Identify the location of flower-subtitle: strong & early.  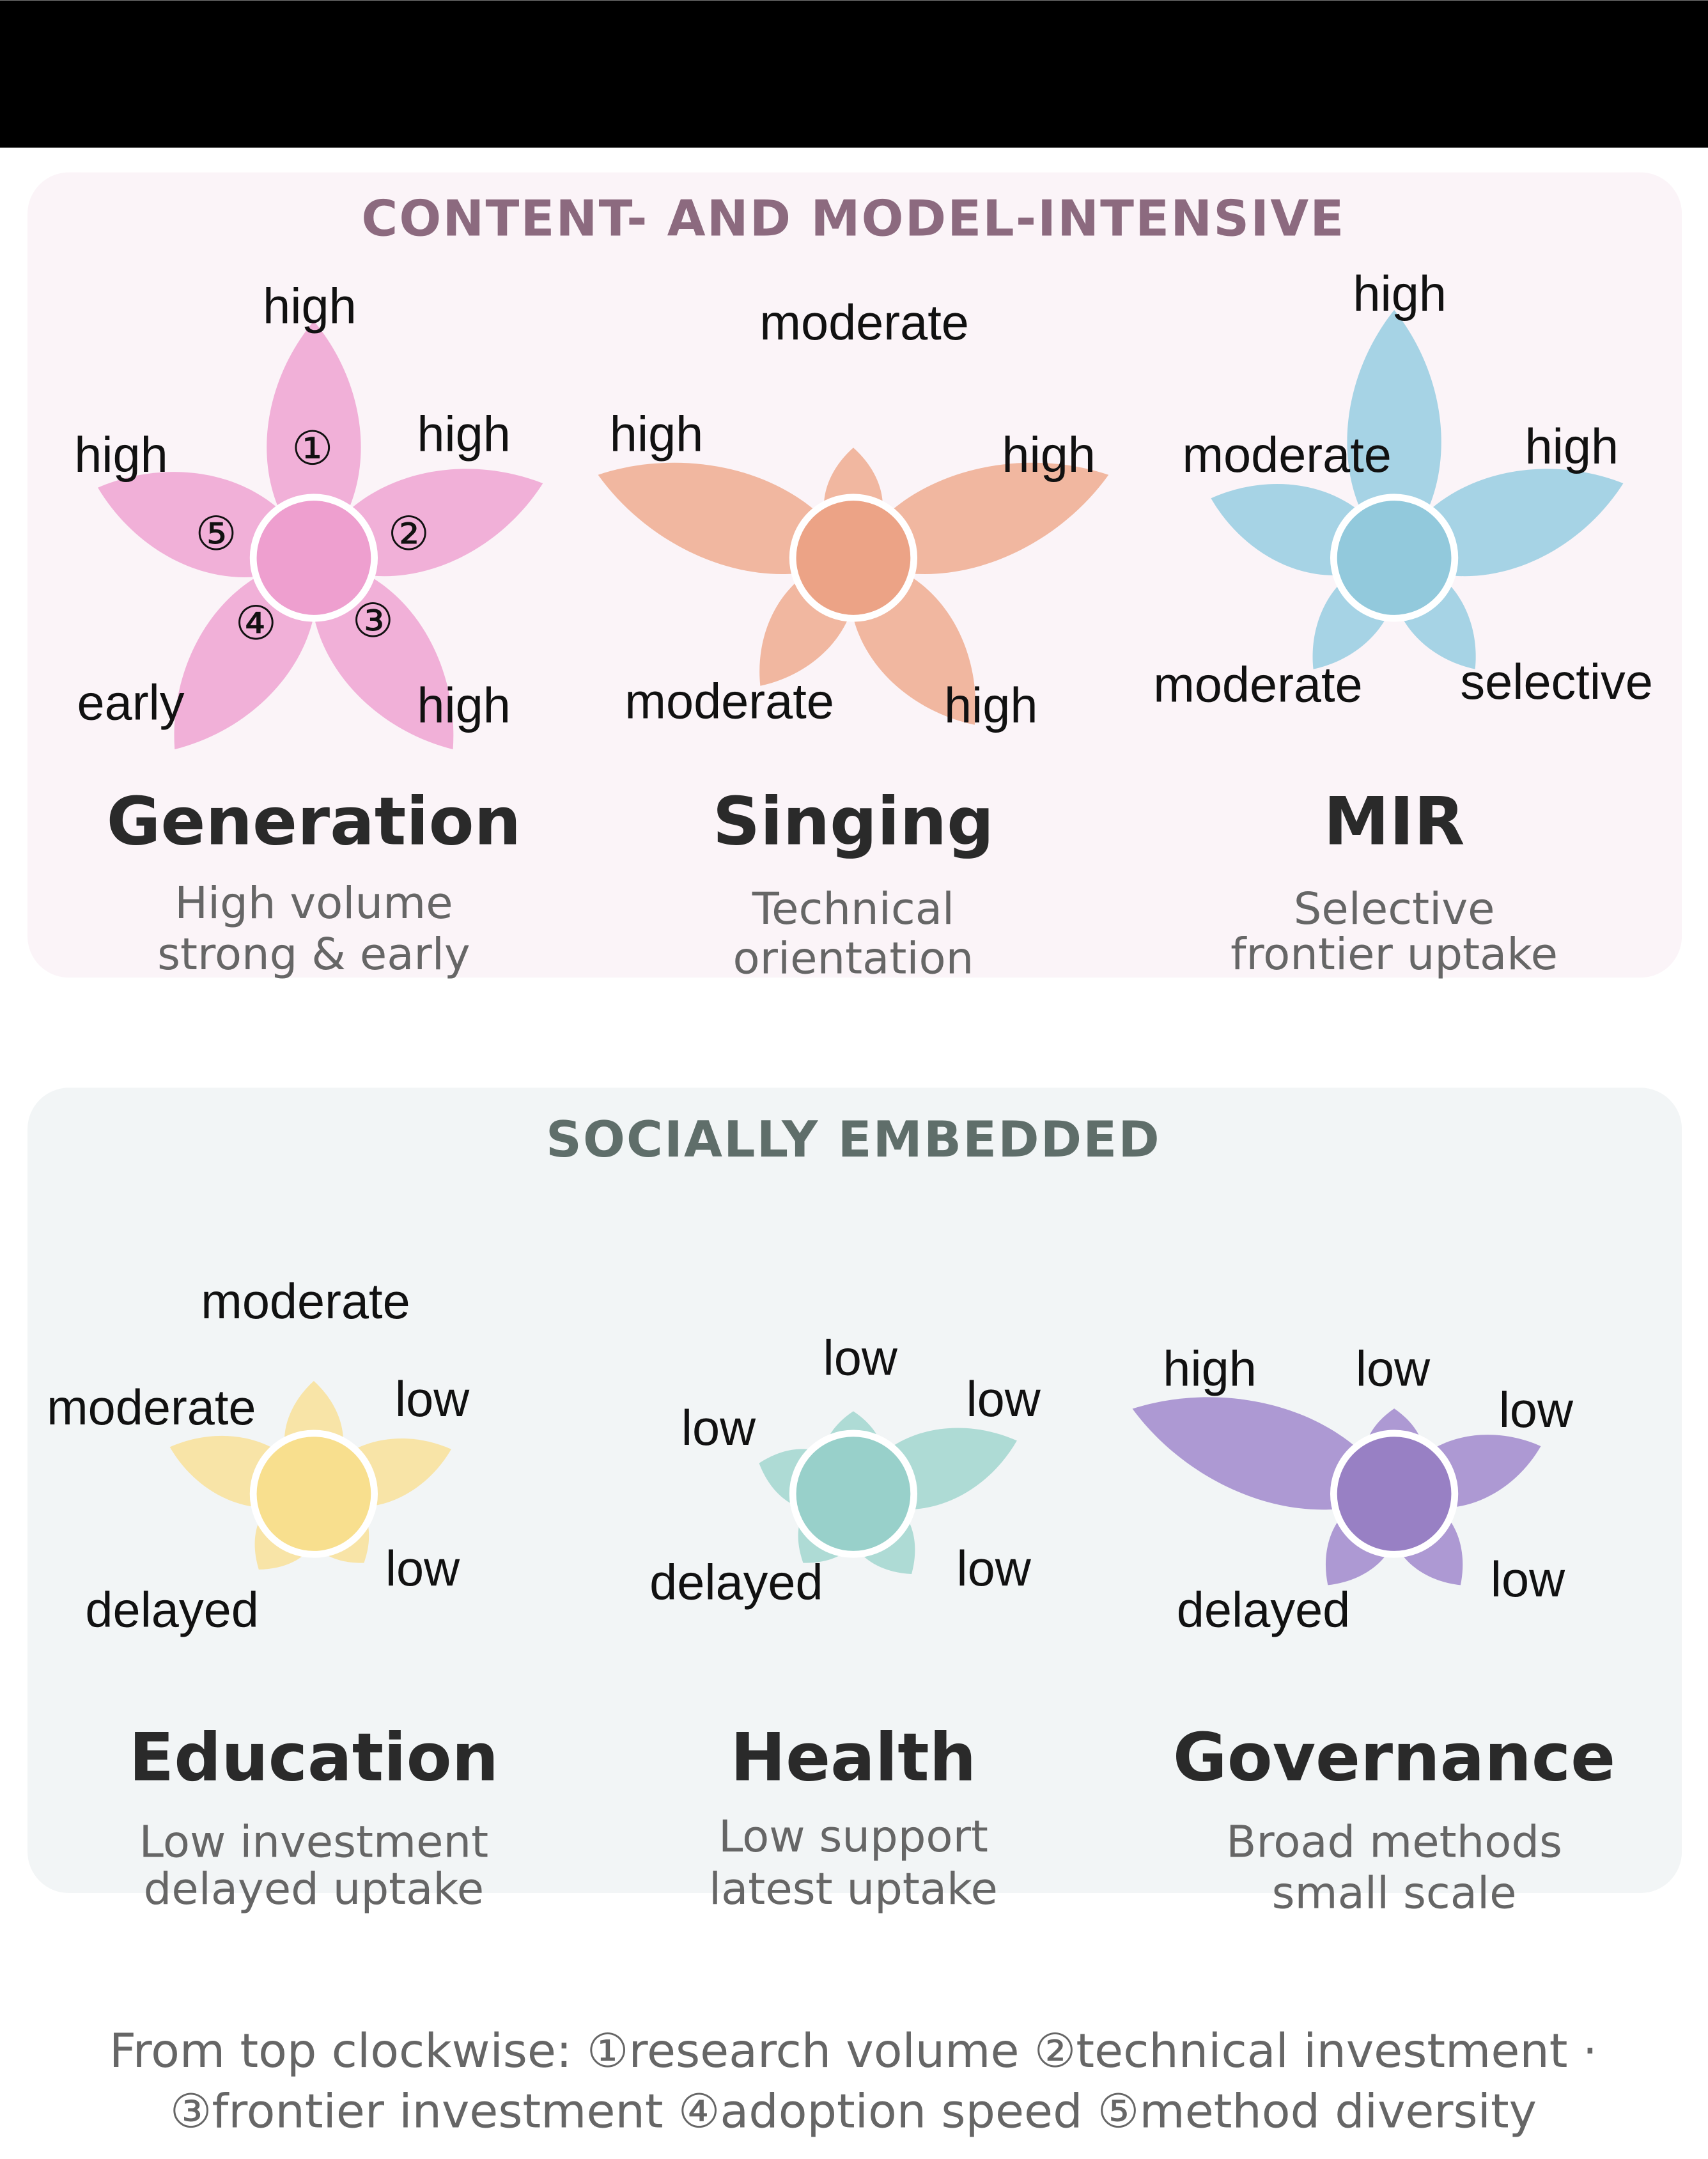
(313, 954).